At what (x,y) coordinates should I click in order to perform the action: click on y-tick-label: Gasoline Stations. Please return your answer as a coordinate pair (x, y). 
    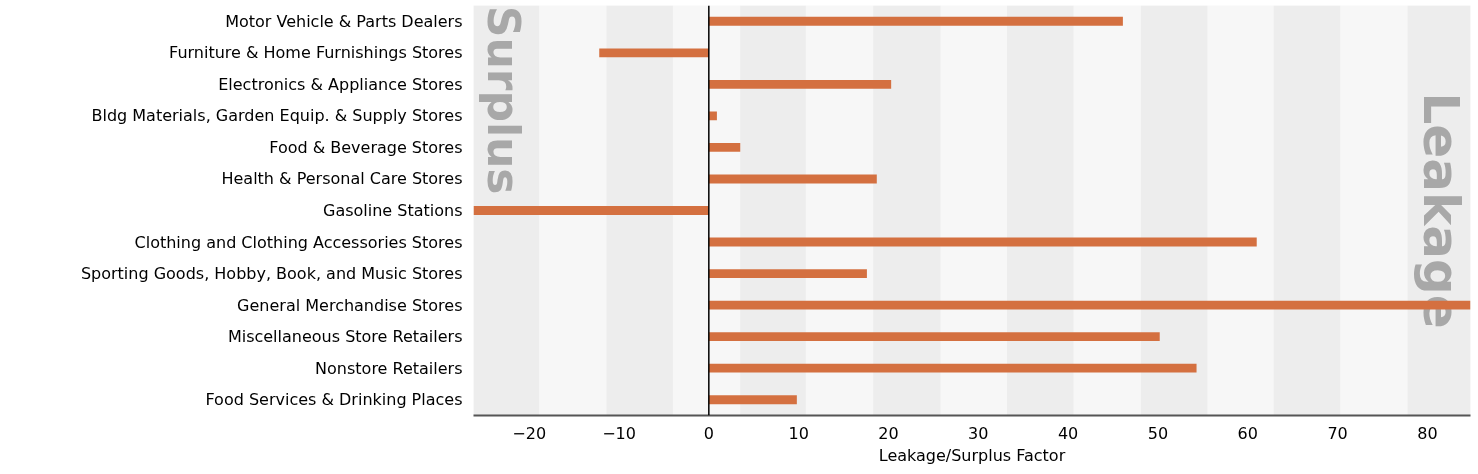
    Looking at the image, I should click on (392, 210).